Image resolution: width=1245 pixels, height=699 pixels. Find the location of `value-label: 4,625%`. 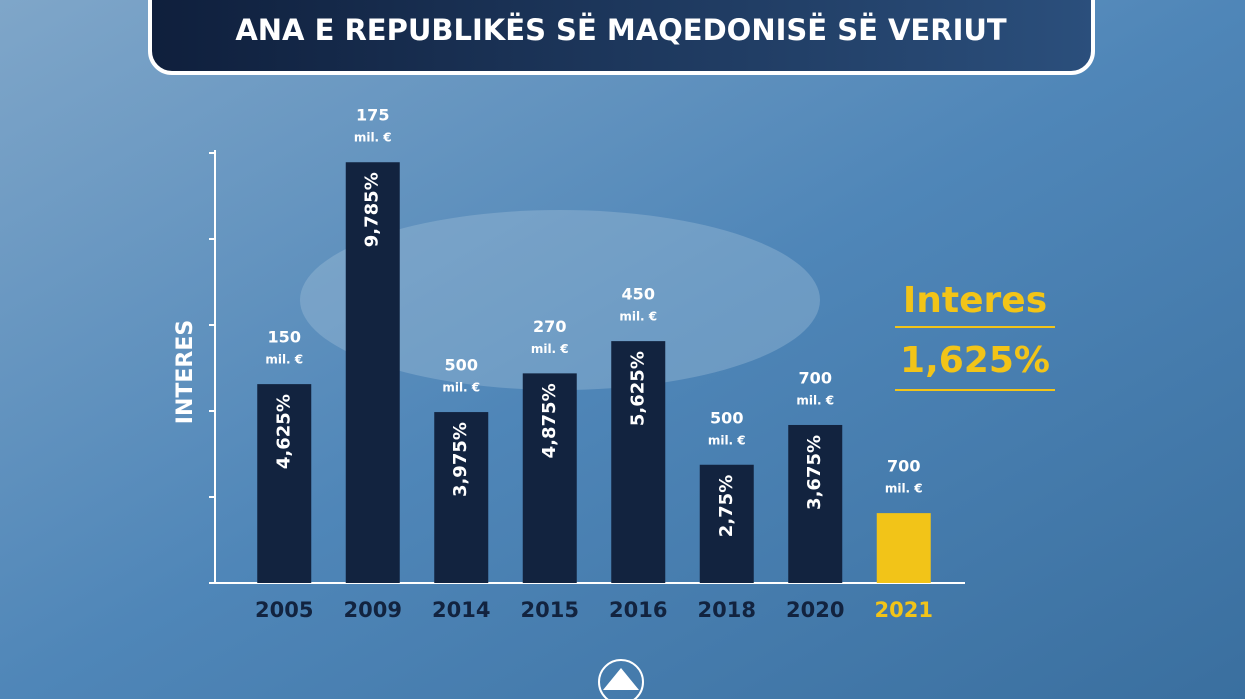

value-label: 4,625% is located at coordinates (283, 431).